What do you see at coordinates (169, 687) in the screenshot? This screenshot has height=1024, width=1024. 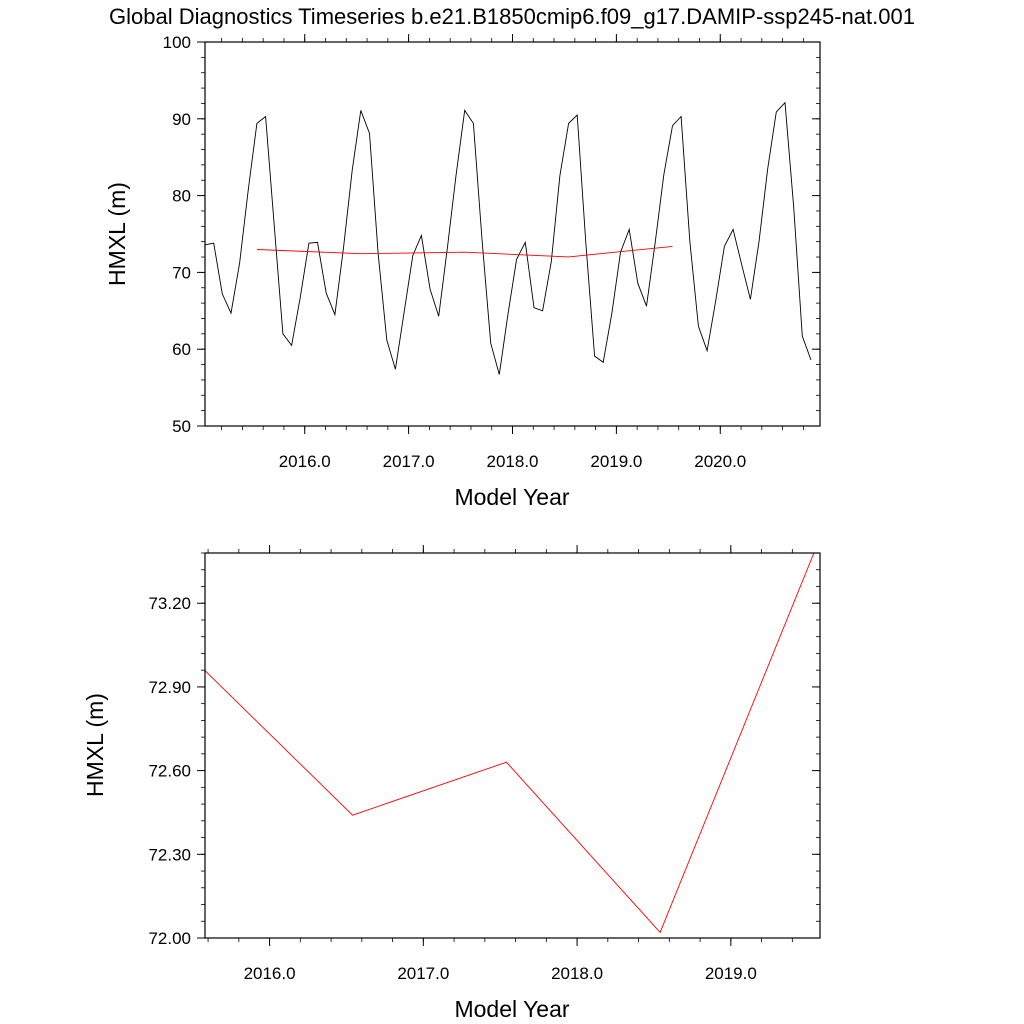 I see `y-tick-label: 72.90` at bounding box center [169, 687].